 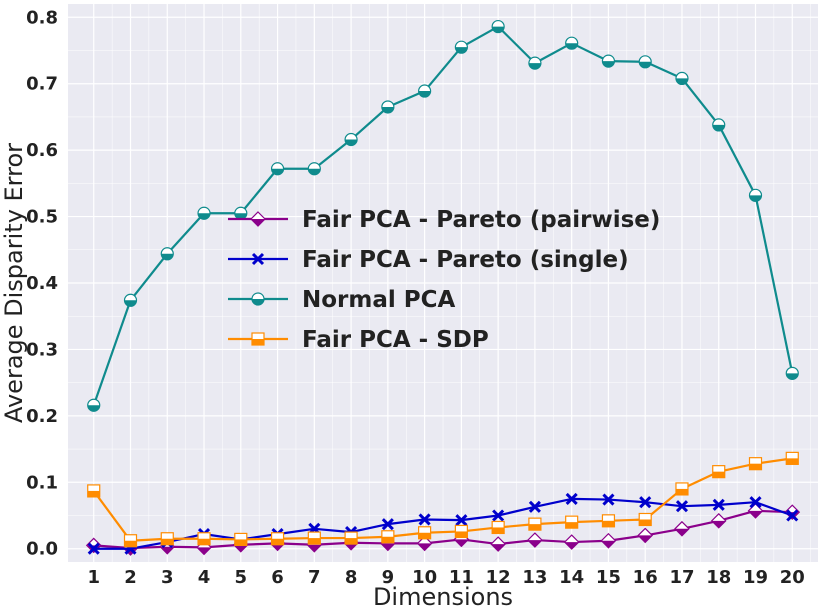 I want to click on x-tick-label: 1, so click(x=93, y=577).